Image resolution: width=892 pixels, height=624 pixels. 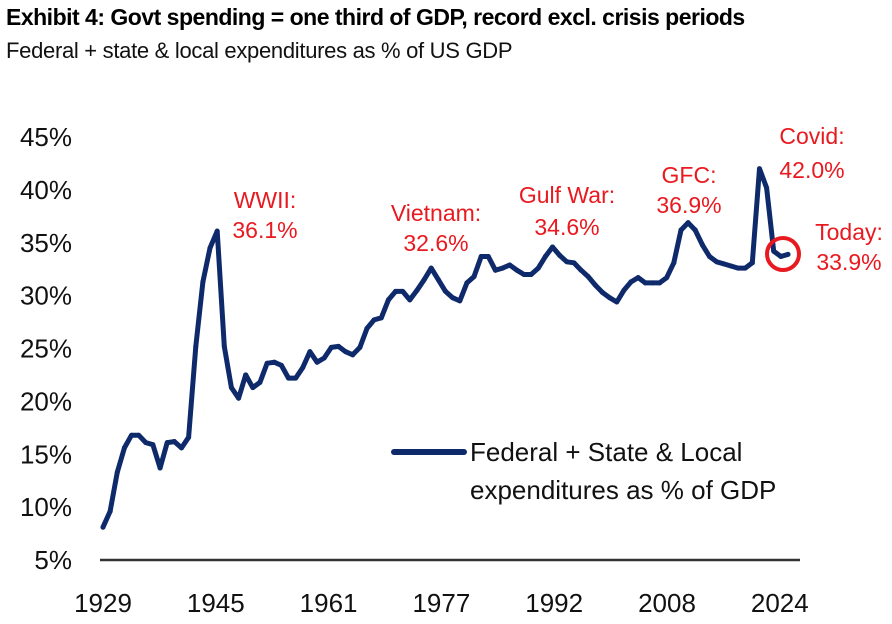 I want to click on today-highlight-circle, so click(x=783, y=254).